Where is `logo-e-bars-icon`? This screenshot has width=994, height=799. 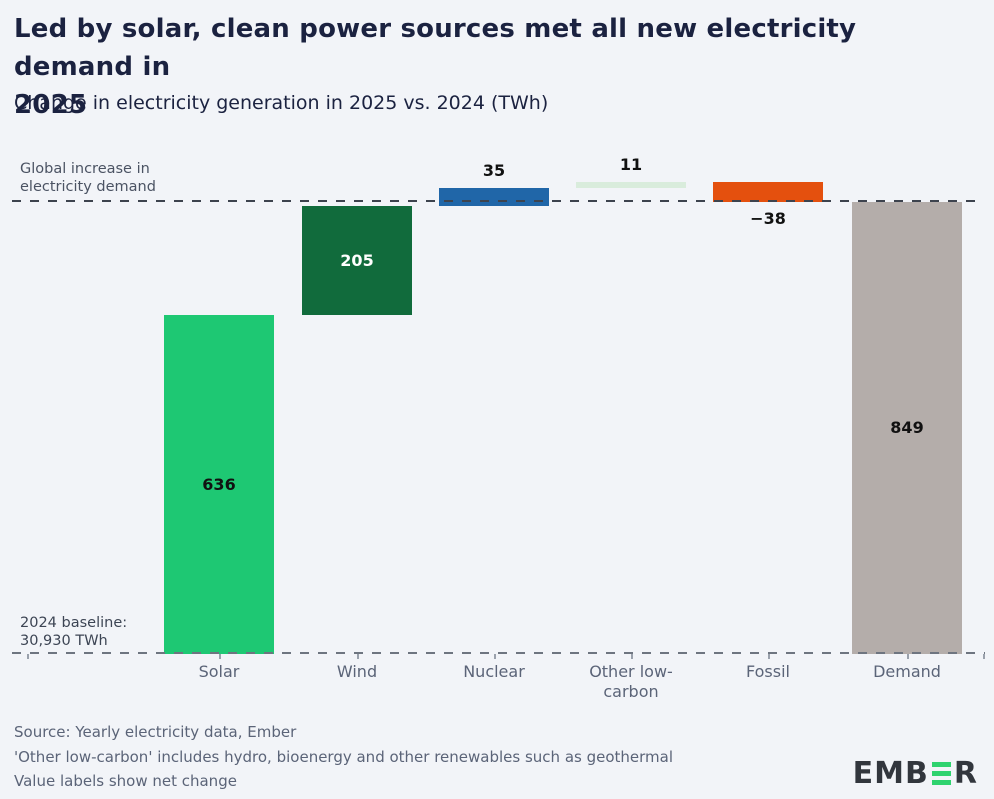
logo-e-bars-icon is located at coordinates (941, 773).